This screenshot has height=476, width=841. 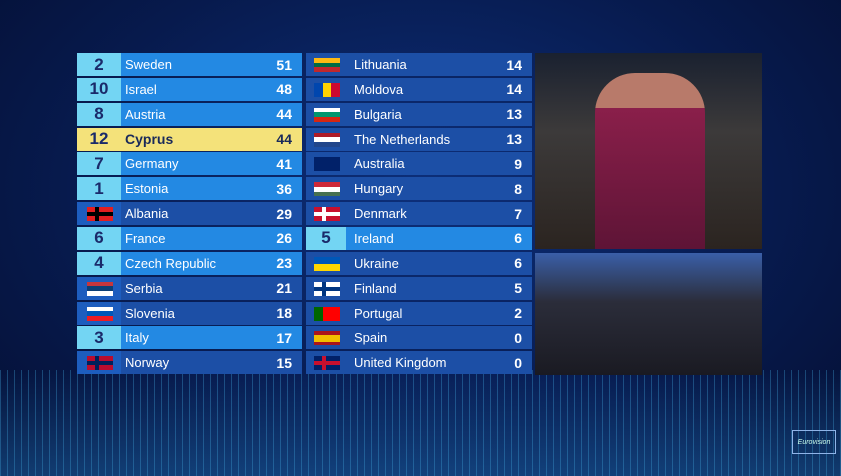 I want to click on score: 7, so click(x=518, y=213).